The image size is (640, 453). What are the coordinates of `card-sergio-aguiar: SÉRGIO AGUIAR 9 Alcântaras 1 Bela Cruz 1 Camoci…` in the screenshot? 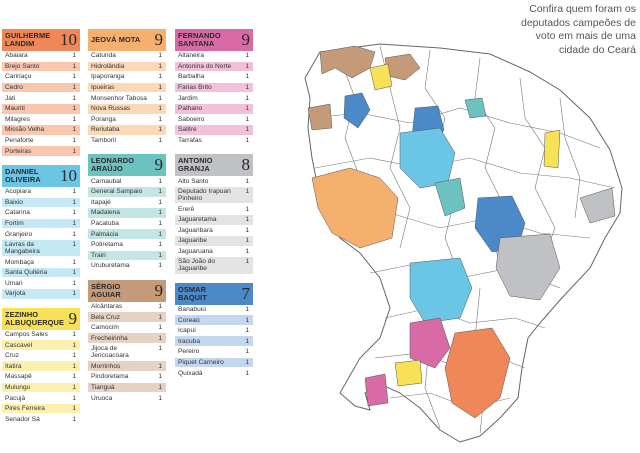 It's located at (127, 341).